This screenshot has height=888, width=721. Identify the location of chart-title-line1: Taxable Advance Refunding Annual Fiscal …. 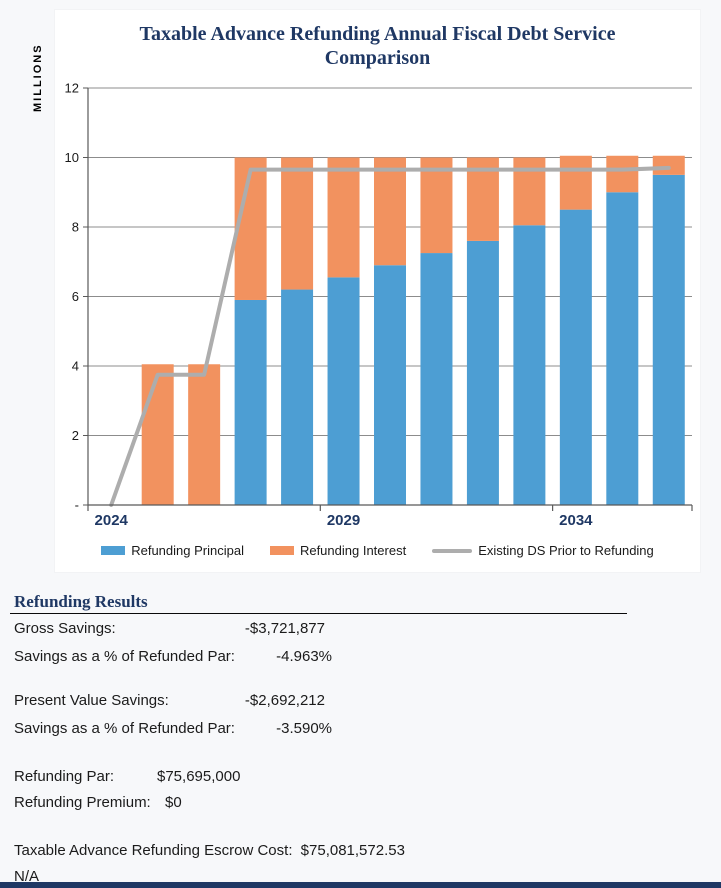
(377, 34).